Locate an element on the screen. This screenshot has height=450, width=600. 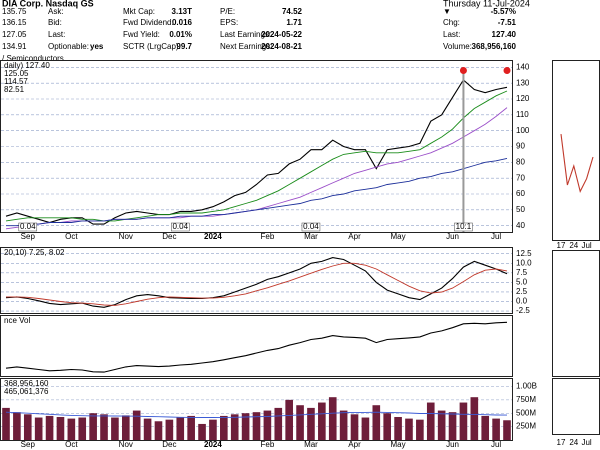
header: DIA Corp. Nasdaq GS Thursday 11-Jul-2024 is located at coordinates (266, 4).